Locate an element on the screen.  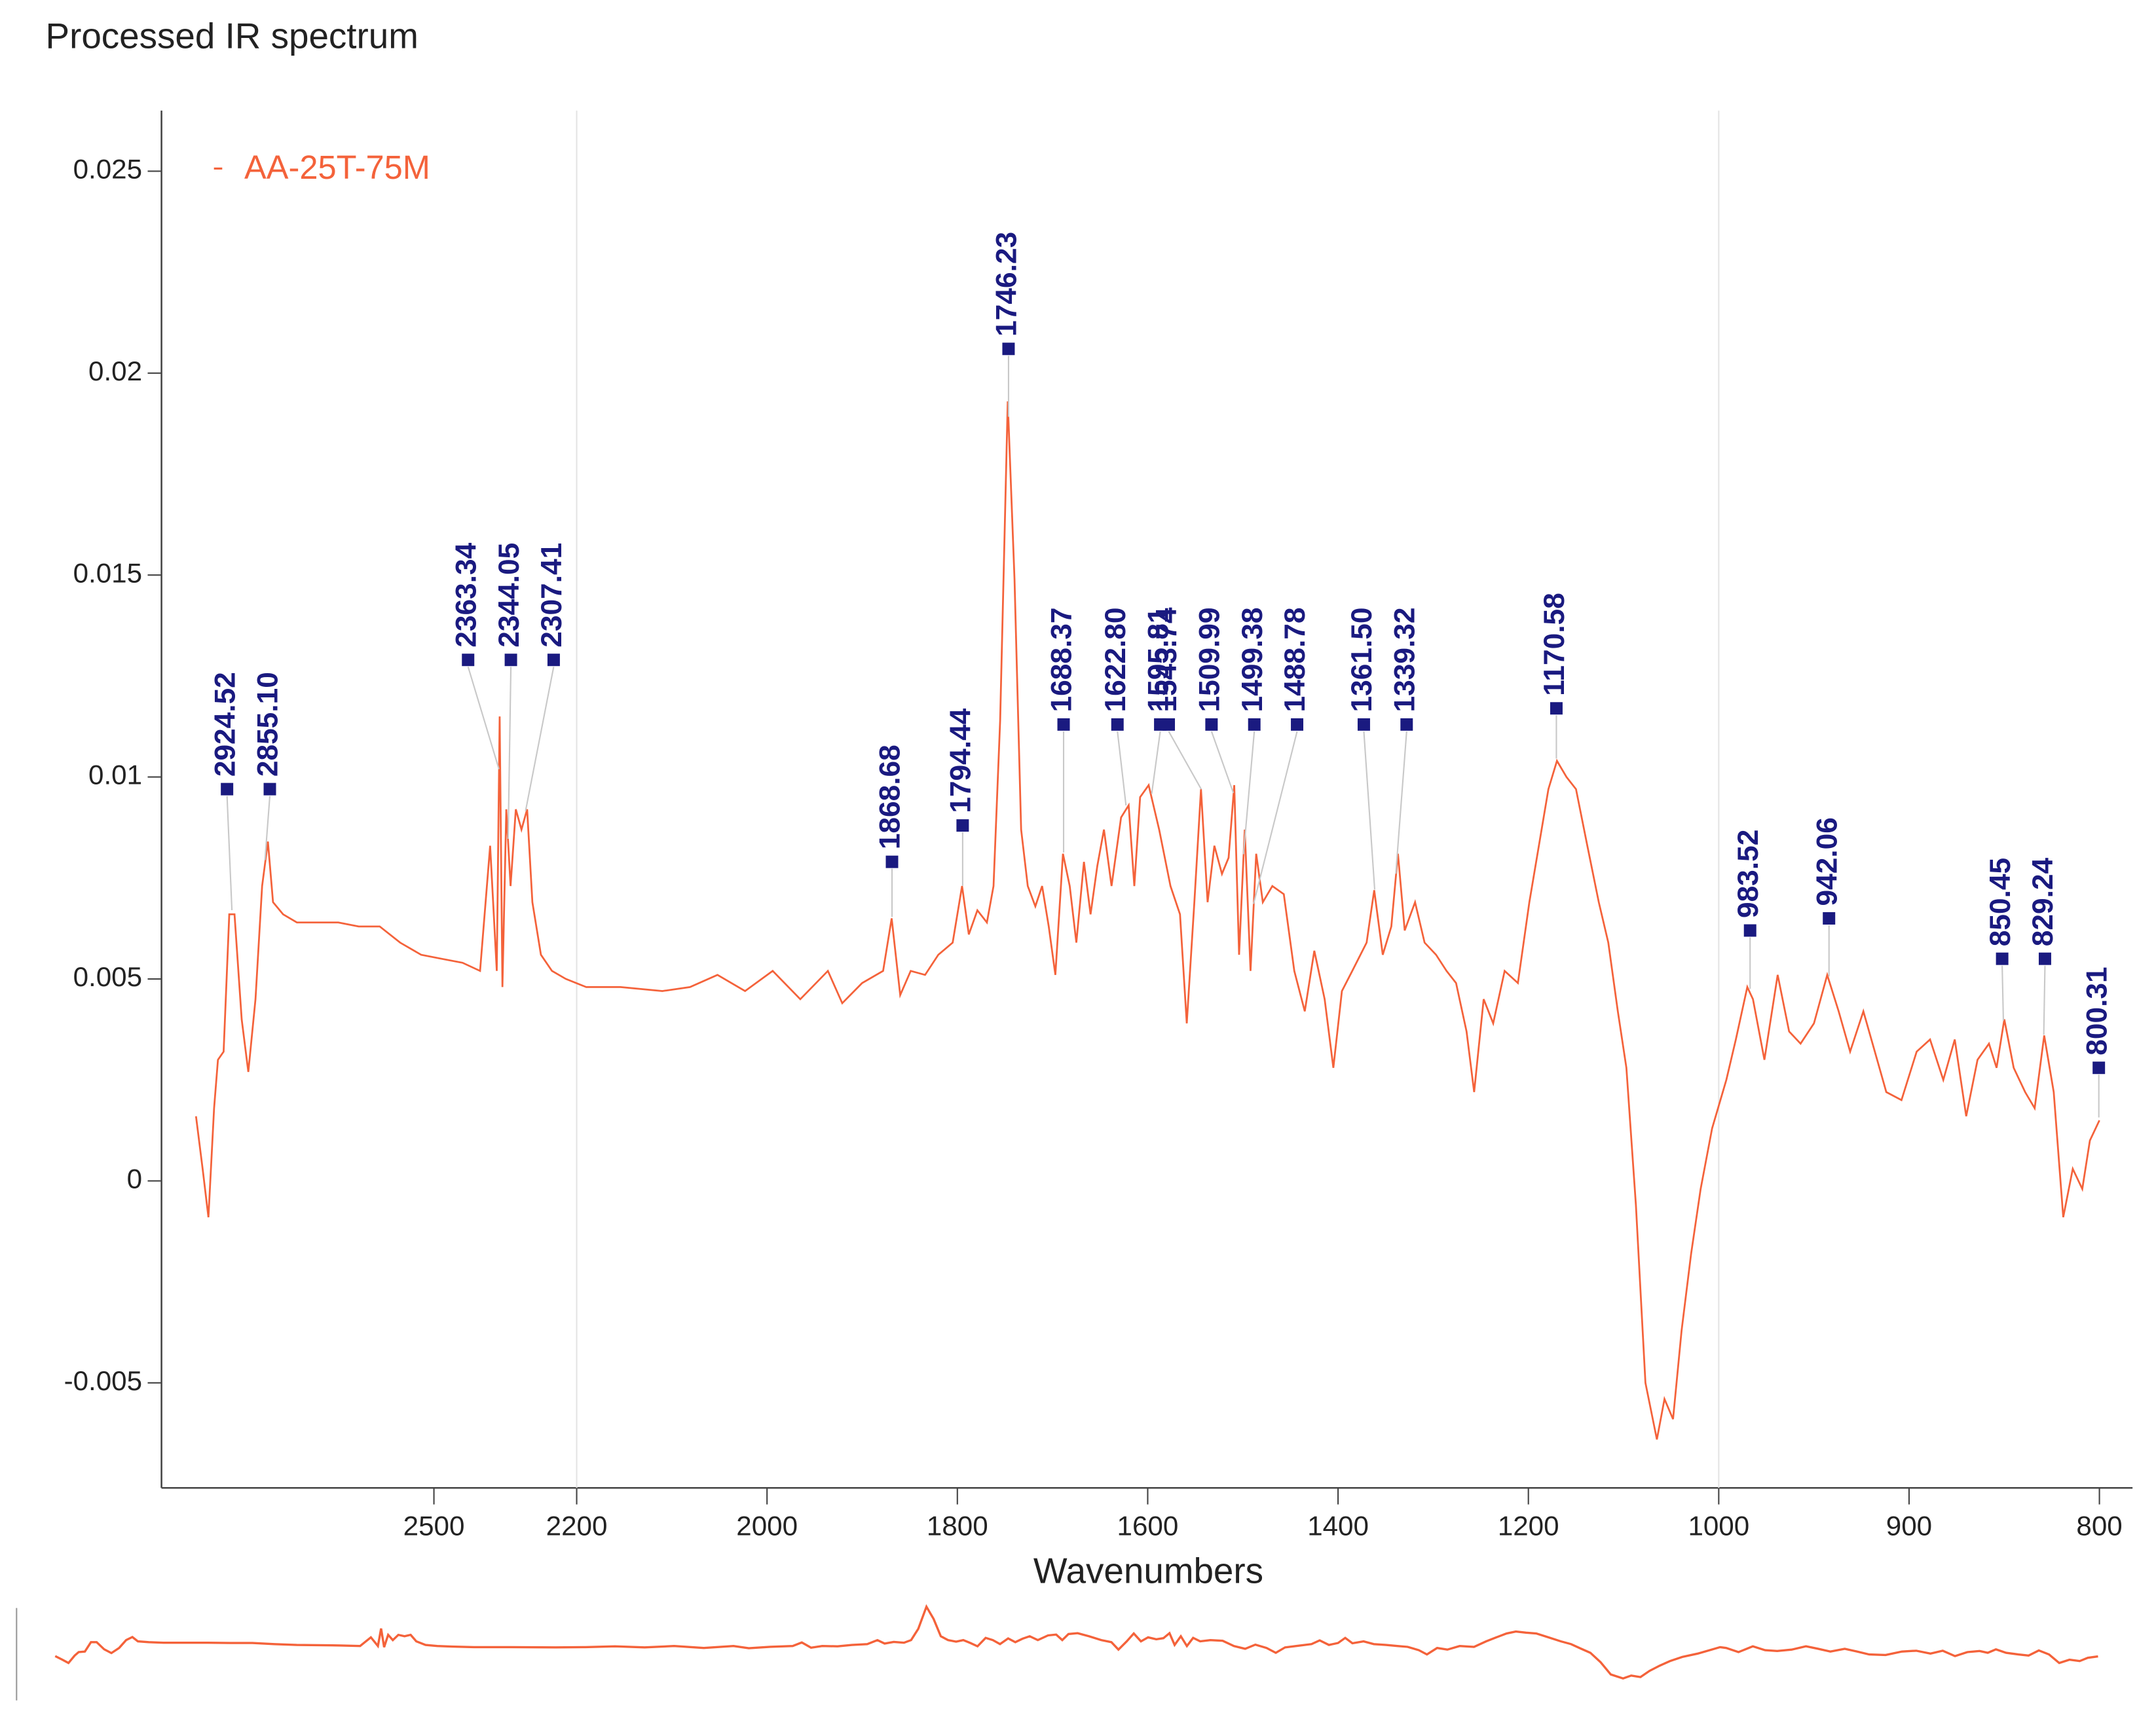
y-tick-label: 0.005 is located at coordinates (108, 976).